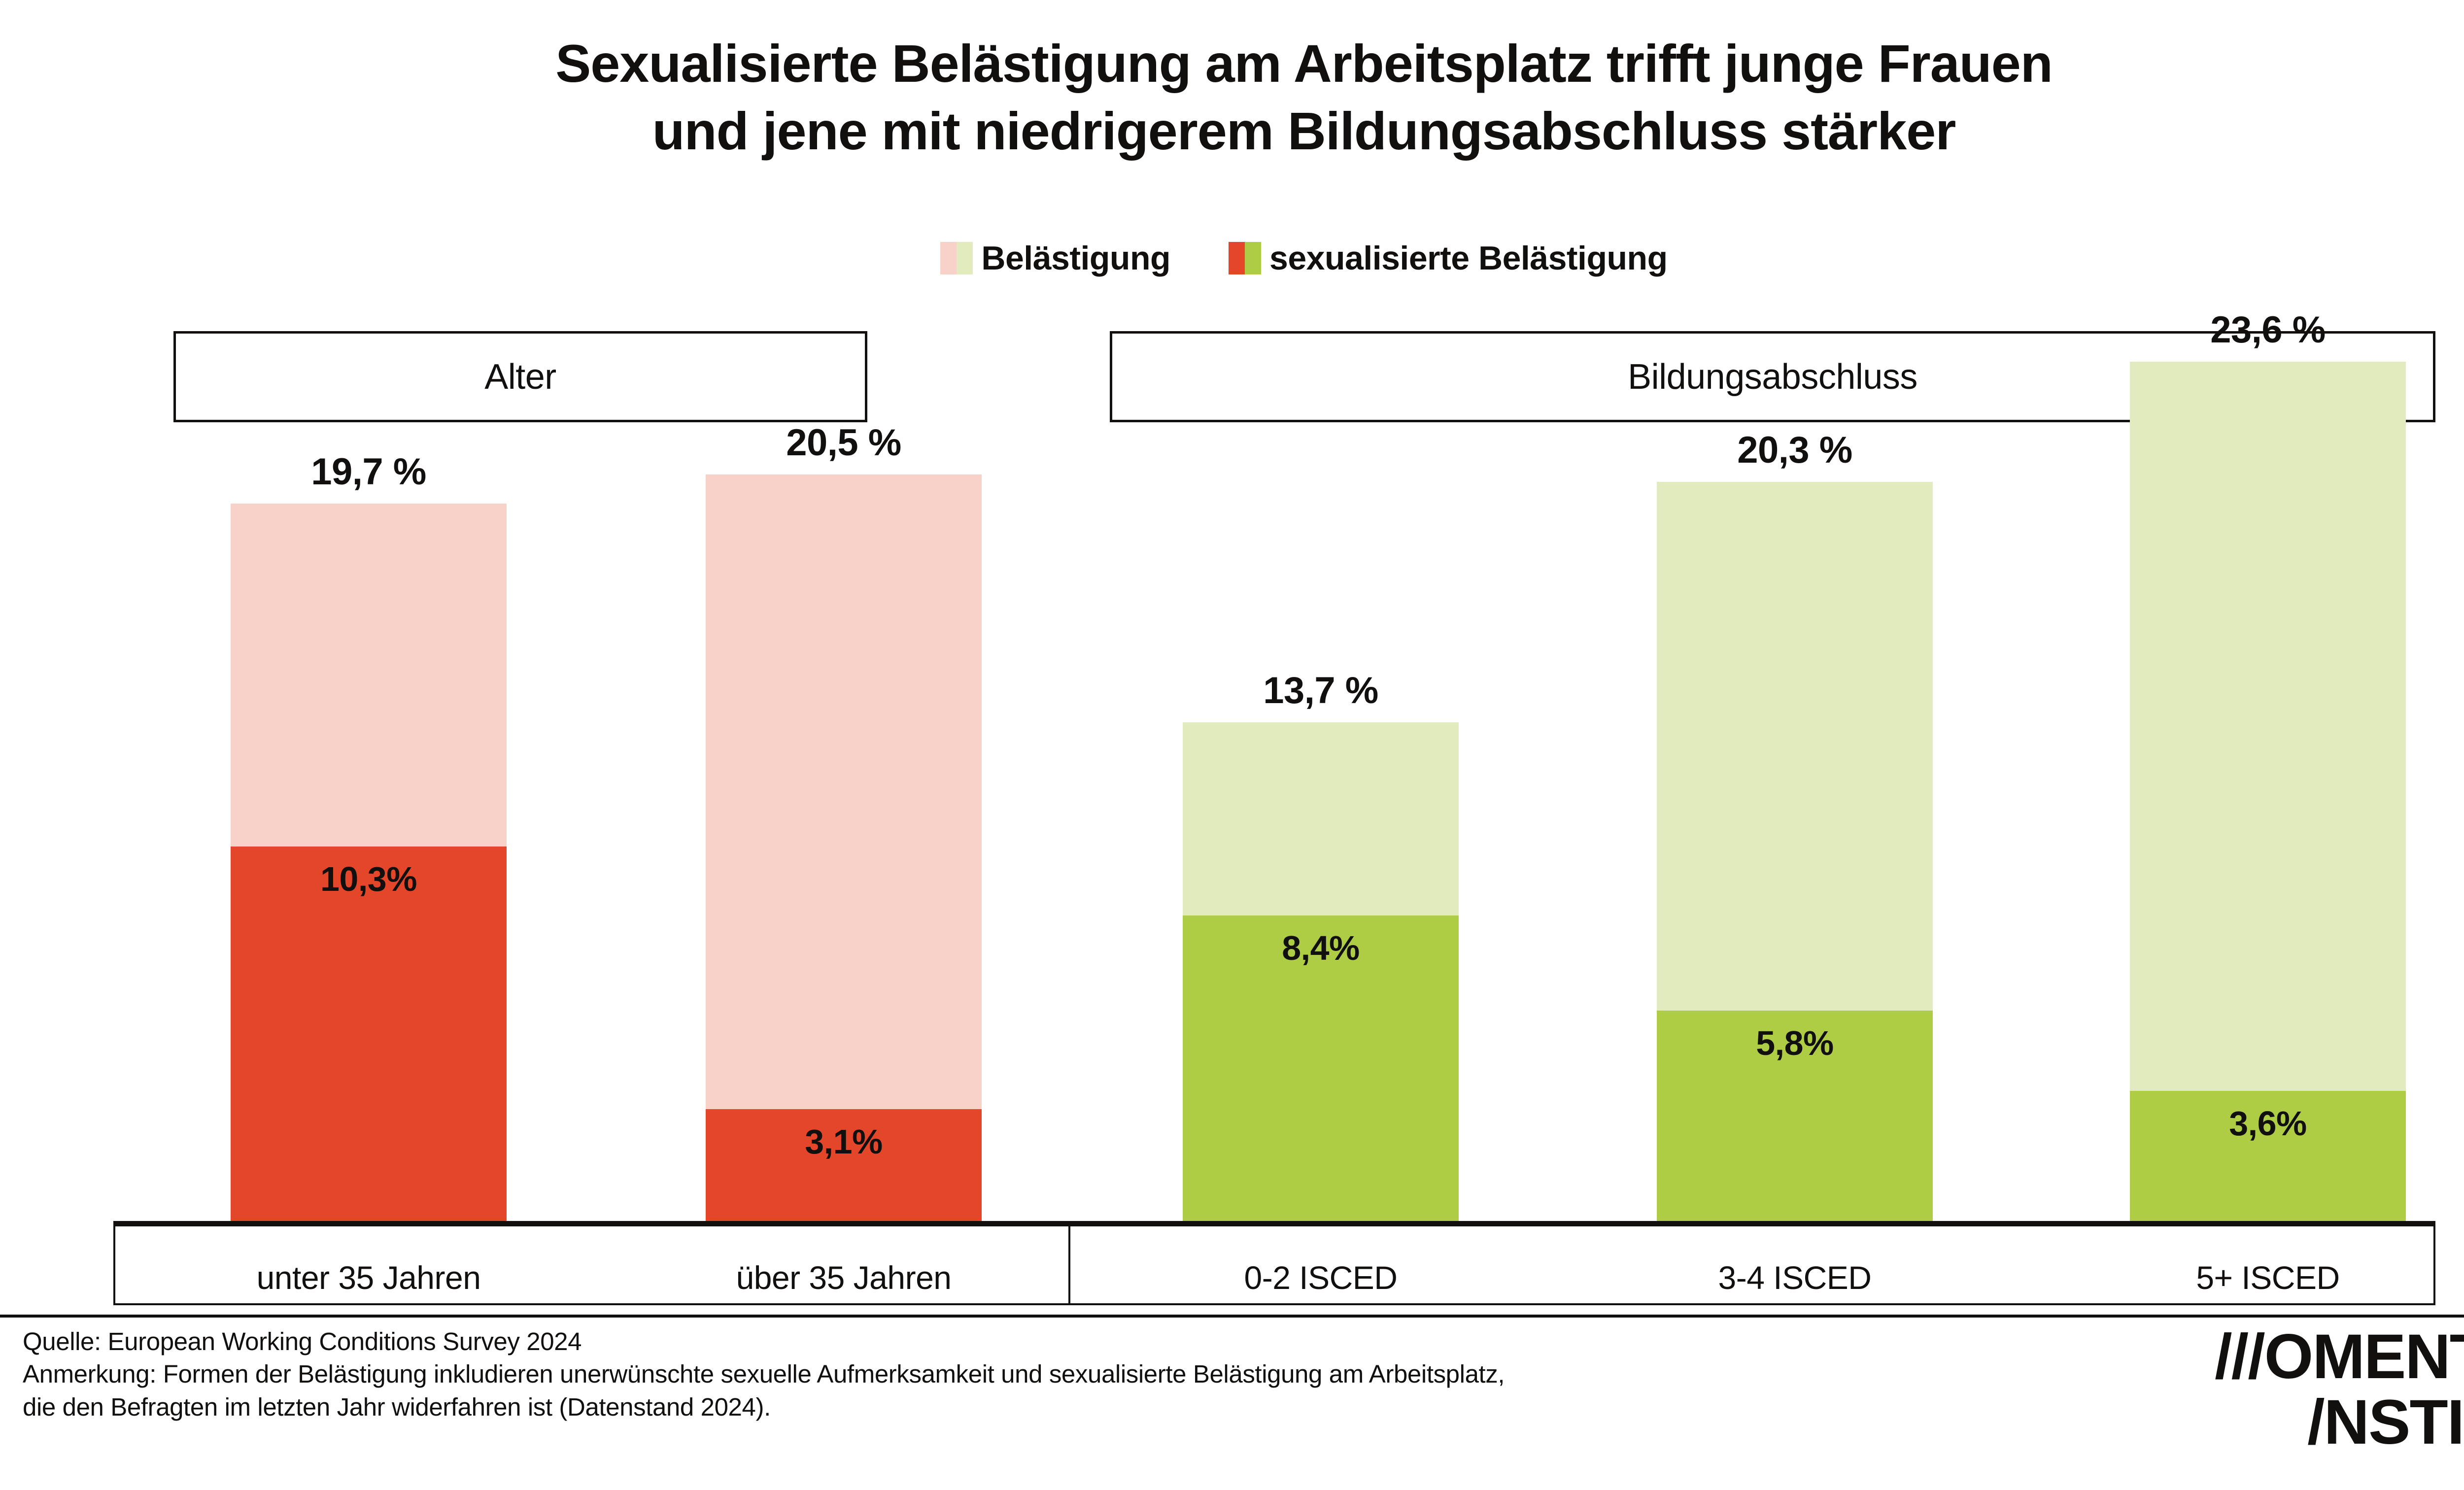  Describe the element at coordinates (1320, 691) in the screenshot. I see `bar-total-label: 13,7 %` at that location.